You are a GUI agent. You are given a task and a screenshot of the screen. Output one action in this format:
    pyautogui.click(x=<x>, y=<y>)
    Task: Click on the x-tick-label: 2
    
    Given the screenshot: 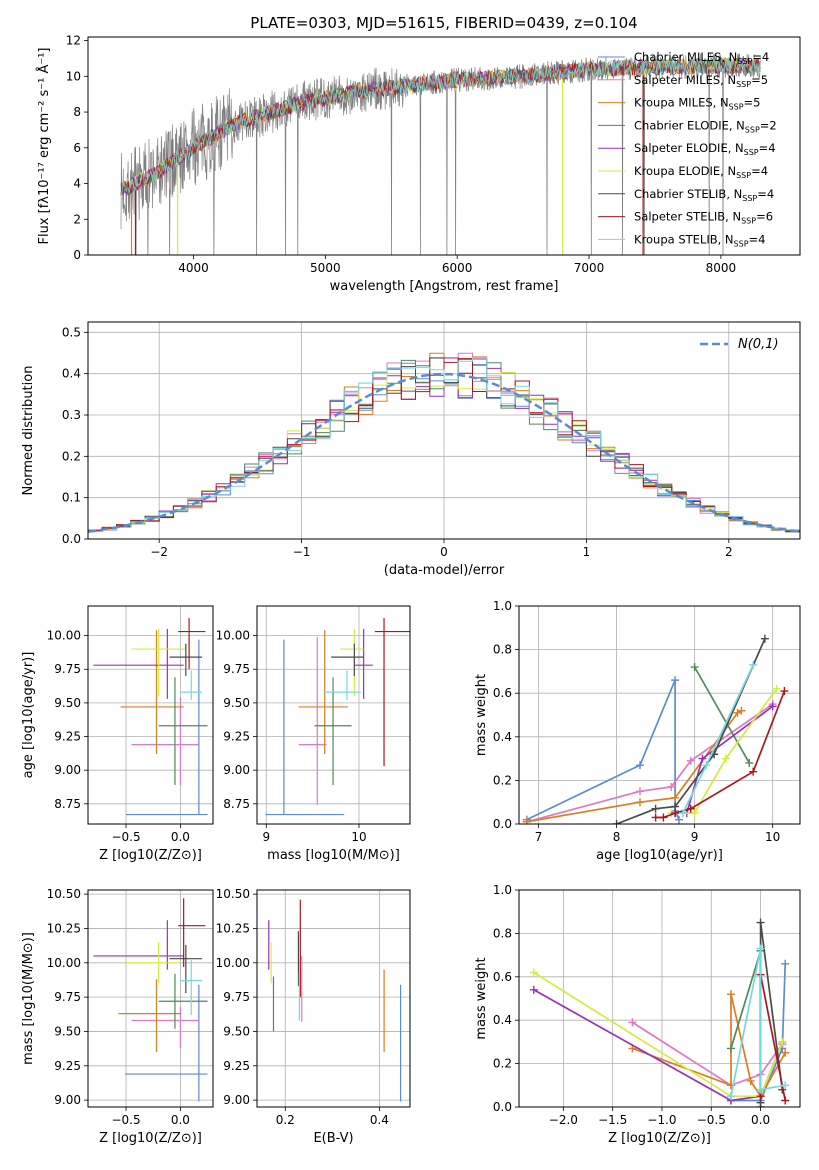 What is the action you would take?
    pyautogui.click(x=729, y=552)
    